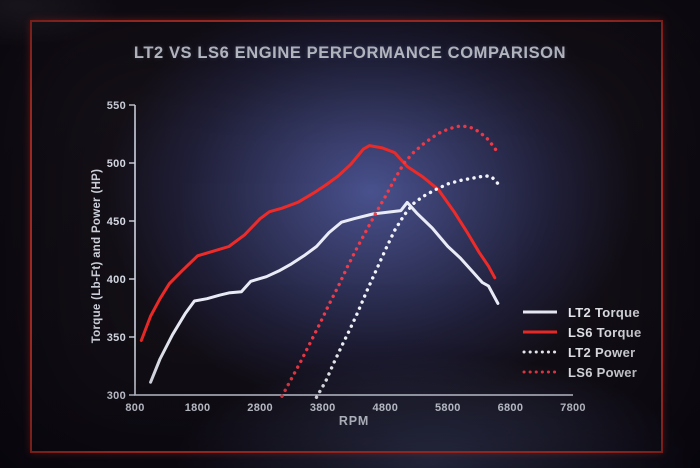 The image size is (700, 468). What do you see at coordinates (540, 372) in the screenshot?
I see `legend-swatch-ls6-power` at bounding box center [540, 372].